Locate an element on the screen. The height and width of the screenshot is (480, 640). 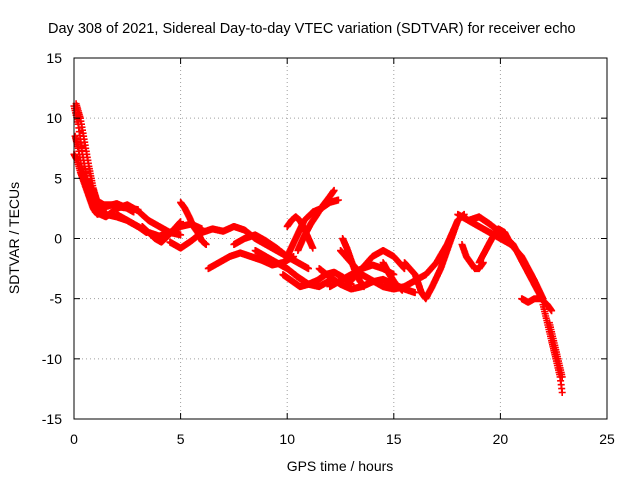
series-arc22 is located at coordinates (392, 276).